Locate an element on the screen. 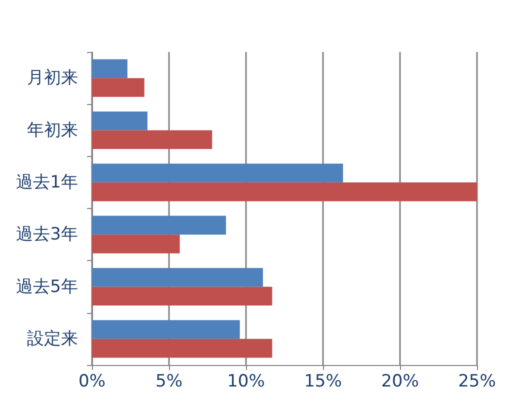  y-tick-label: 年初来 is located at coordinates (52, 130).